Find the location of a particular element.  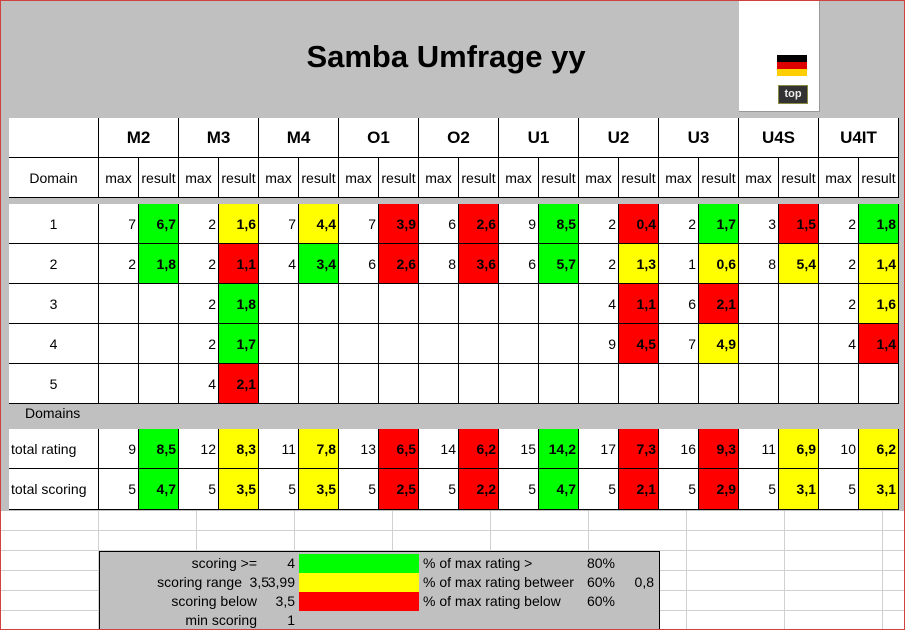

group-header: M4 is located at coordinates (299, 138).